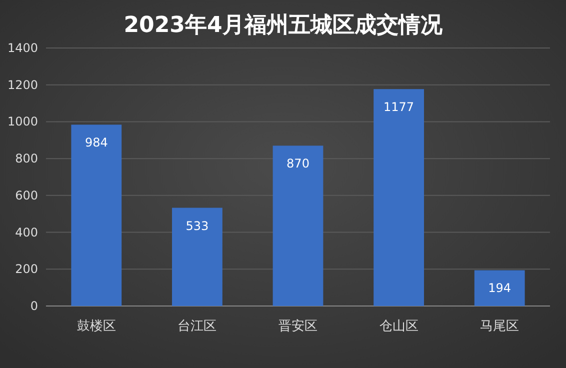 The height and width of the screenshot is (368, 566). Describe the element at coordinates (500, 326) in the screenshot. I see `x-tick-label: 马尾区` at that location.